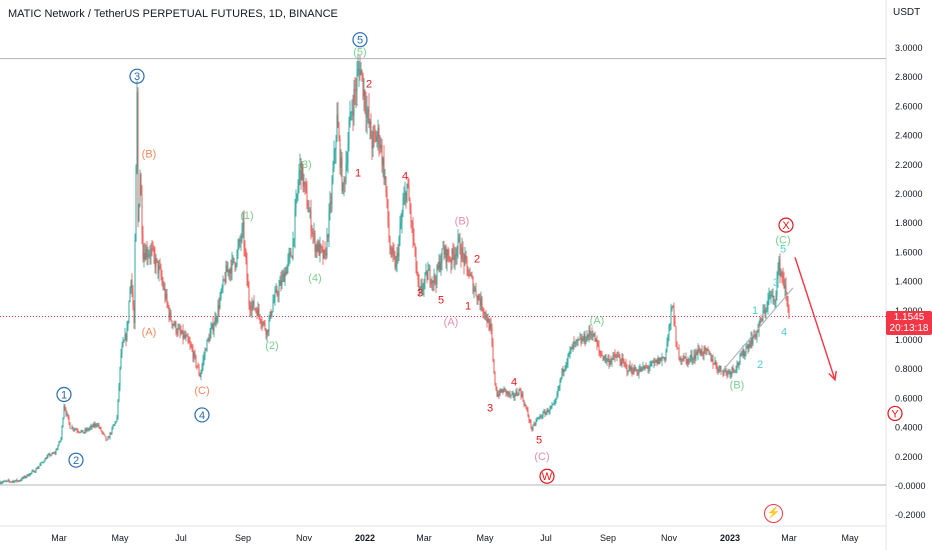  Describe the element at coordinates (782, 241) in the screenshot. I see `wave-label: (C)` at that location.